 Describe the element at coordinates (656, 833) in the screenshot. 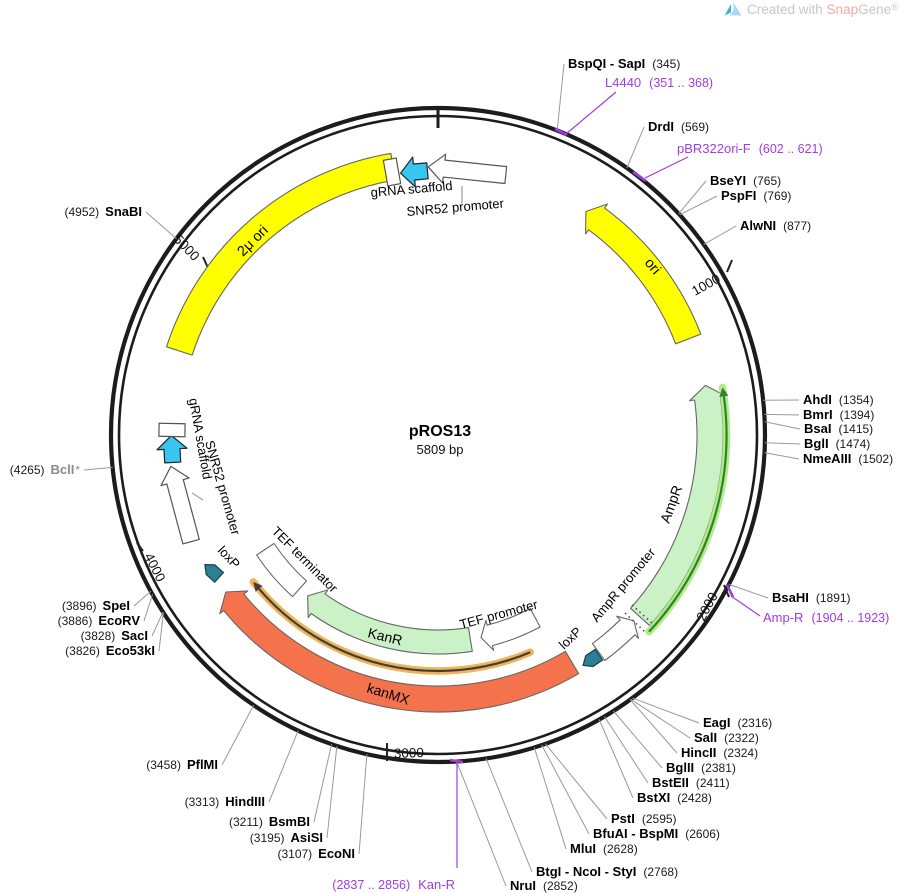

I see `enzyme-label-BfuAI - BspMI: BfuAI - BspMI (2606)` at that location.